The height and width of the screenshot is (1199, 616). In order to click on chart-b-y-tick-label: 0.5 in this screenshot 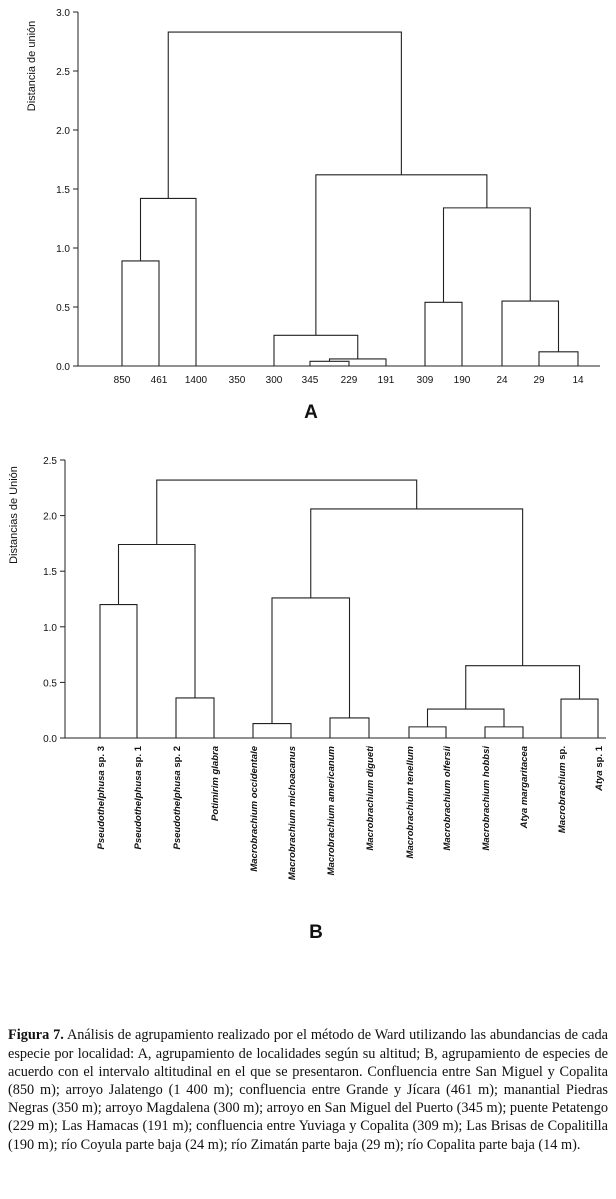, I will do `click(50, 683)`.